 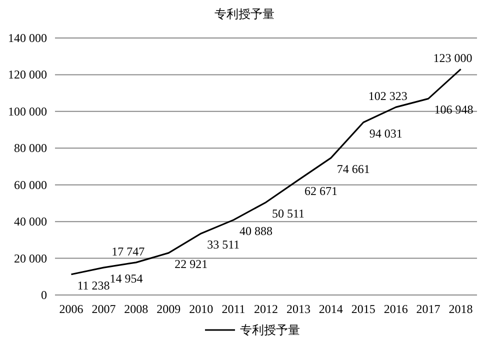 I want to click on x-tick-label: 2018, so click(x=460, y=309).